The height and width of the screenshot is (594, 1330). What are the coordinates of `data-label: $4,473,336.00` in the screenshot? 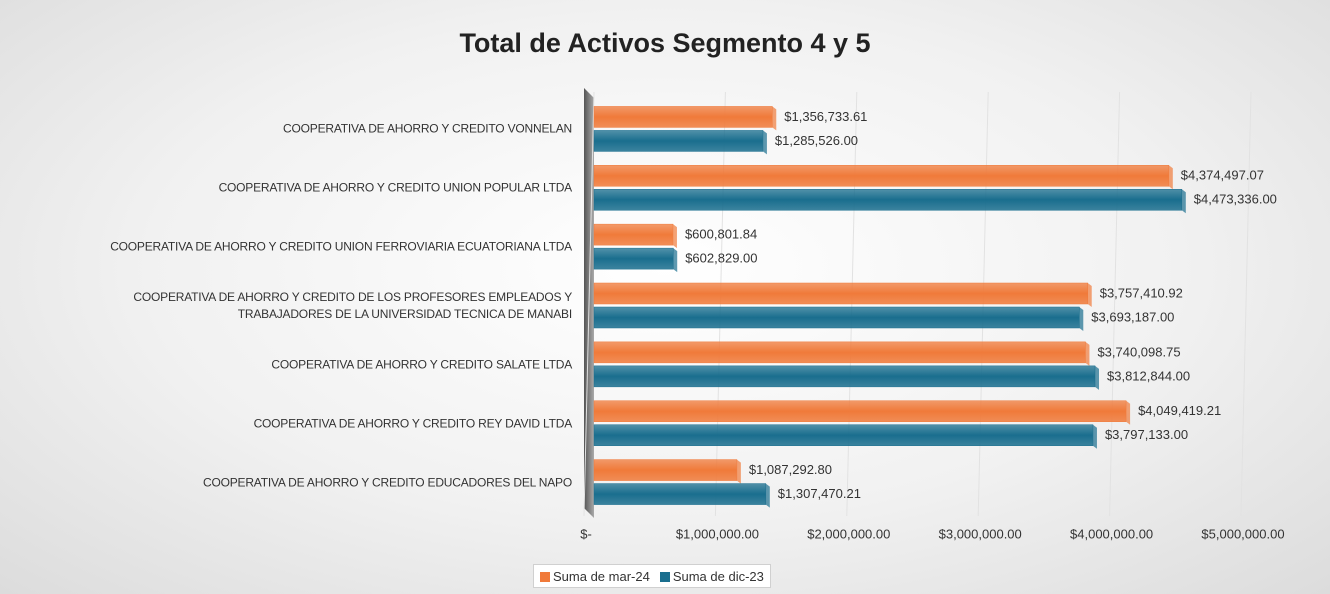 It's located at (1235, 199).